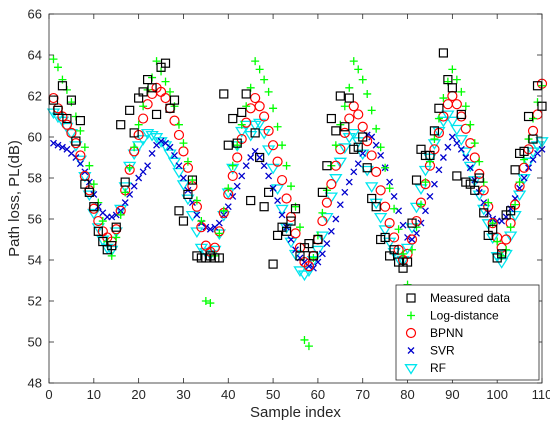 Image resolution: width=550 pixels, height=432 pixels. What do you see at coordinates (138, 394) in the screenshot?
I see `x-tick-label: 20` at bounding box center [138, 394].